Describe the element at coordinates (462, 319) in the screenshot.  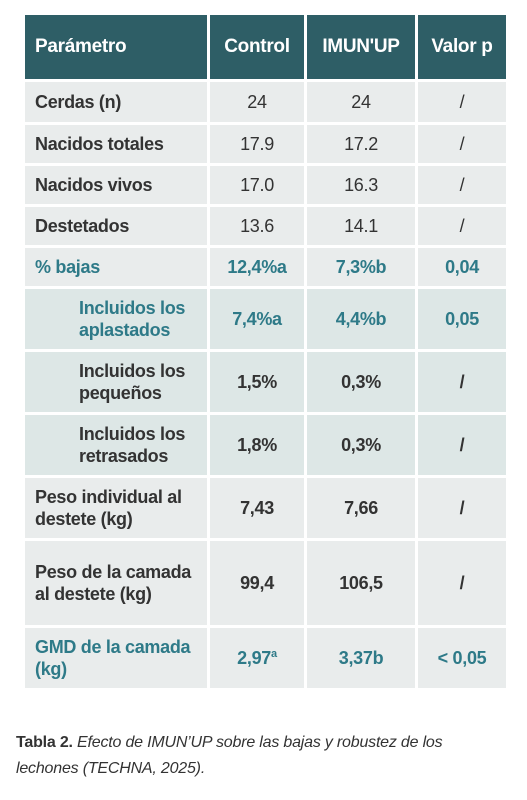
I see `p-value: 0,05` at that location.